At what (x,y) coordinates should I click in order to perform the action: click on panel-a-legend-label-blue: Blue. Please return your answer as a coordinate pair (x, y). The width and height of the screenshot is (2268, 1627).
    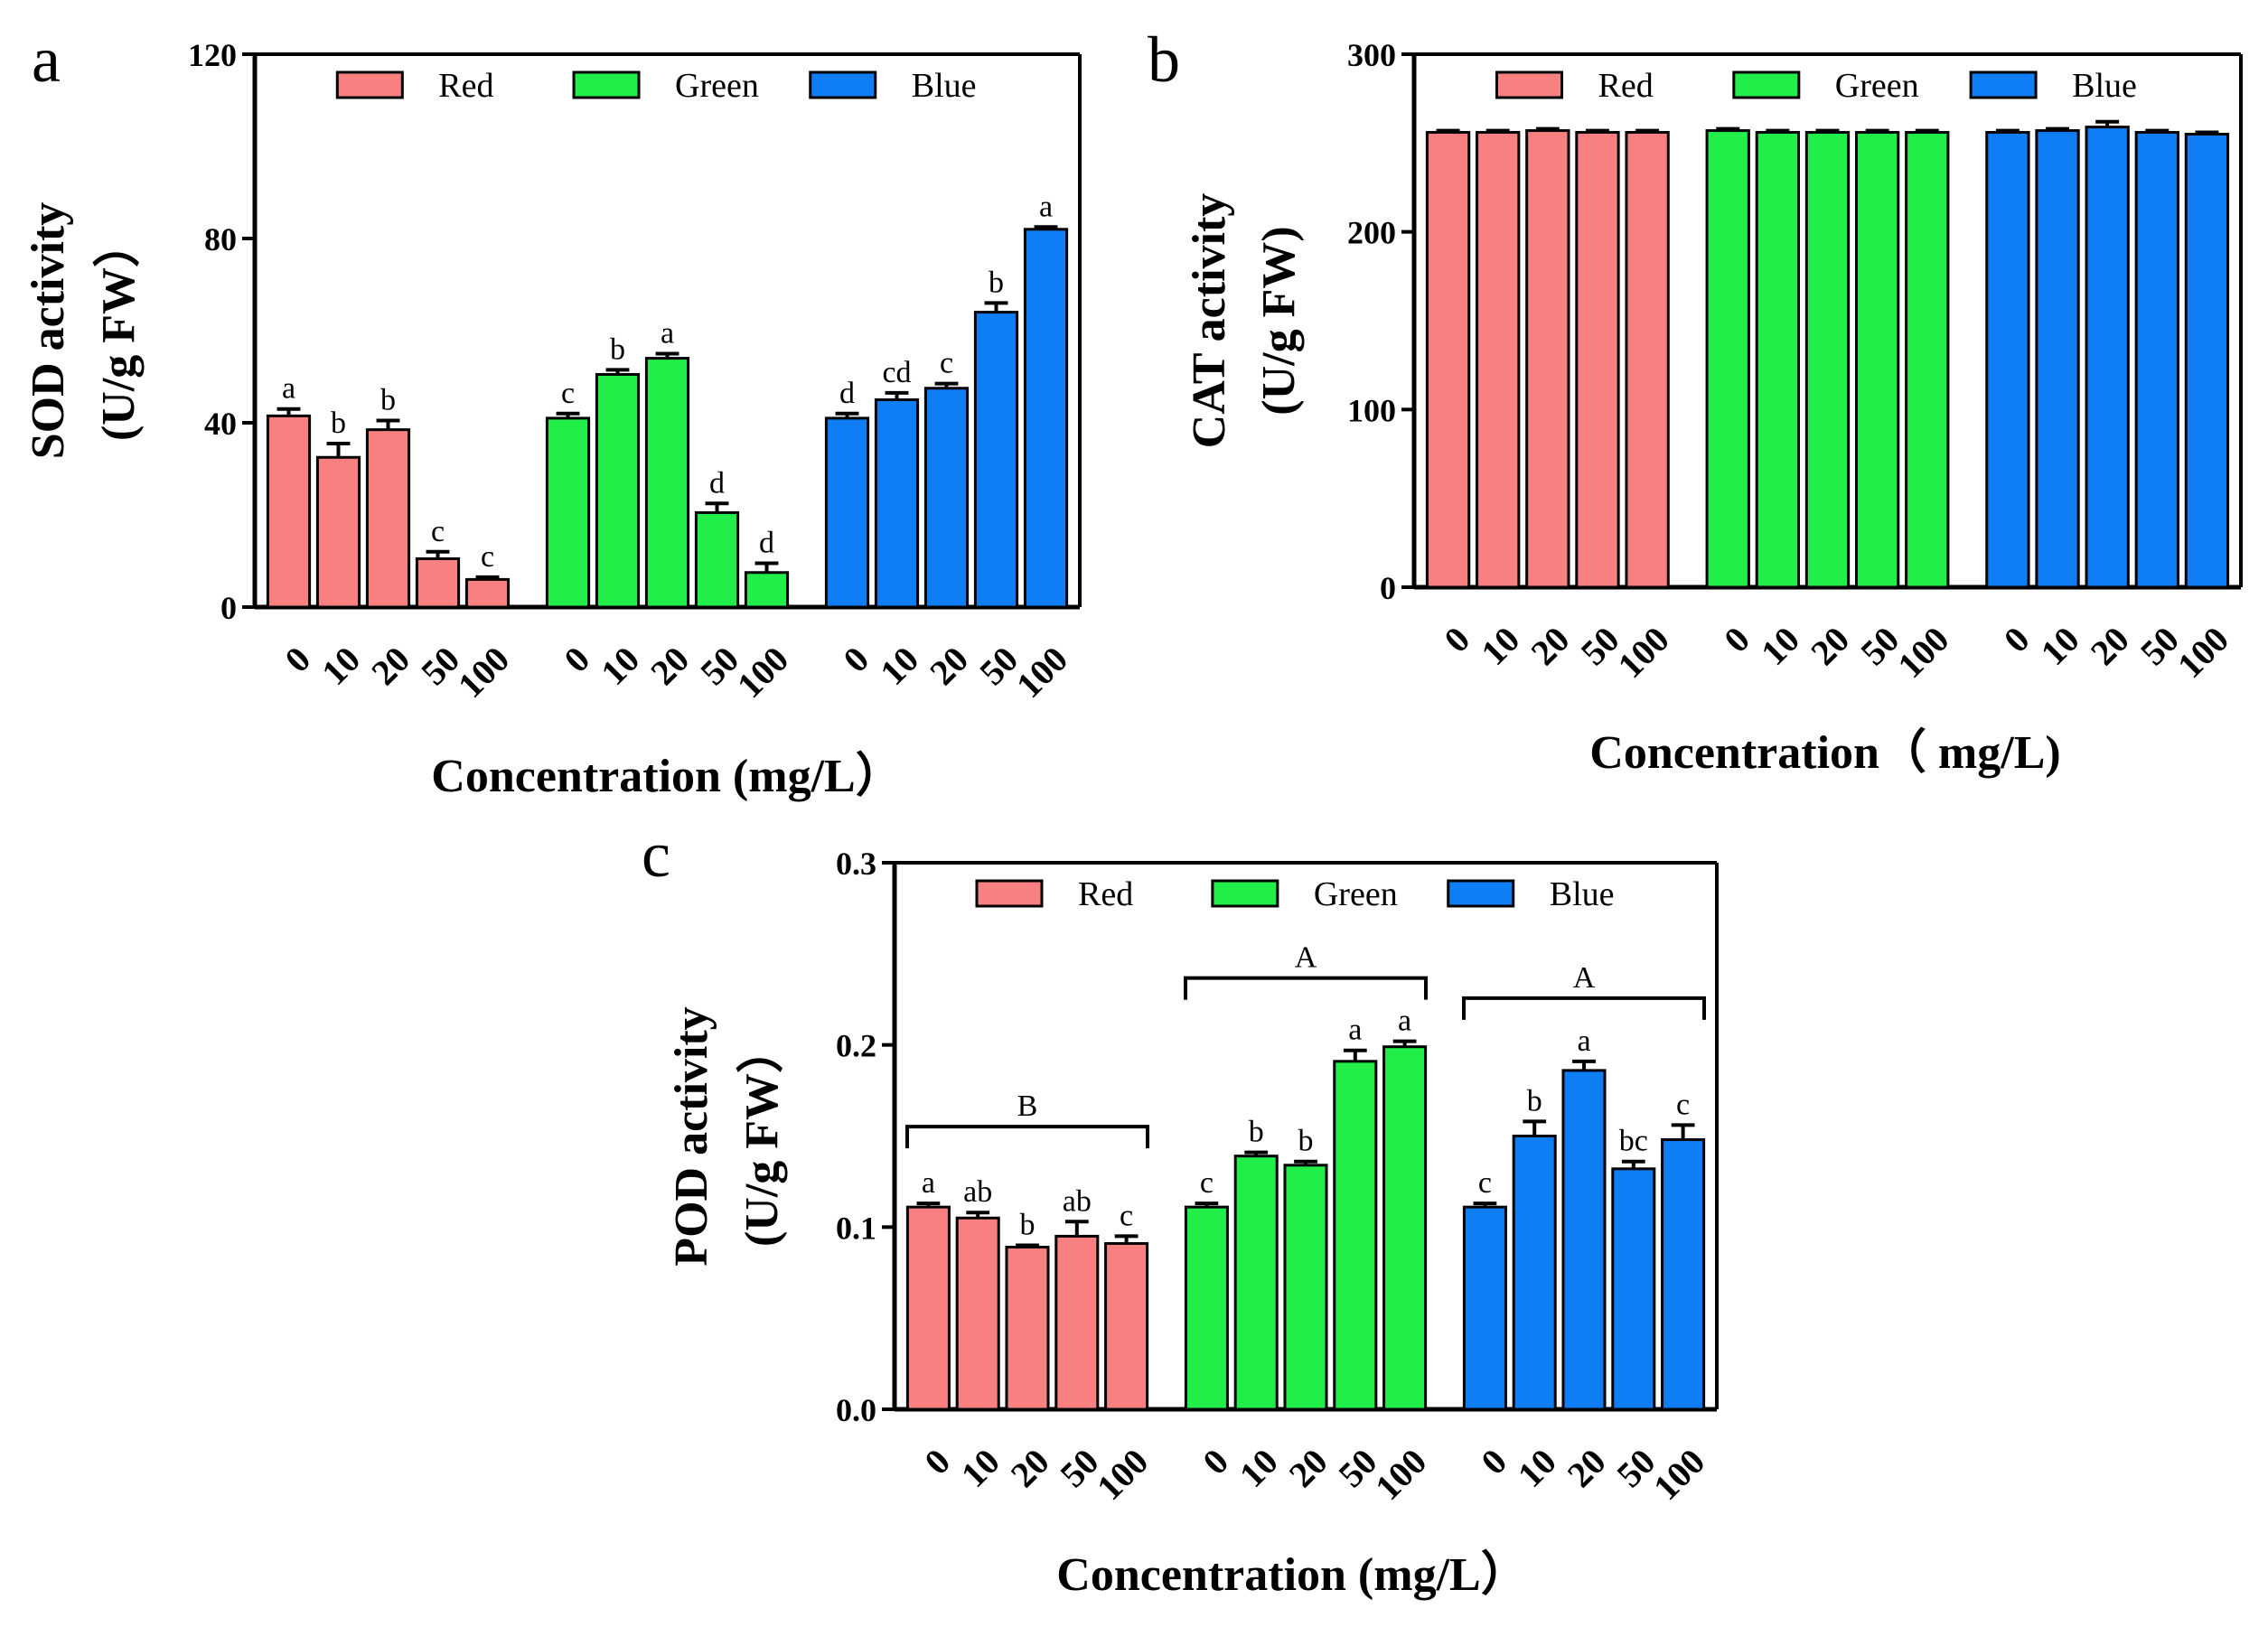
    Looking at the image, I should click on (944, 86).